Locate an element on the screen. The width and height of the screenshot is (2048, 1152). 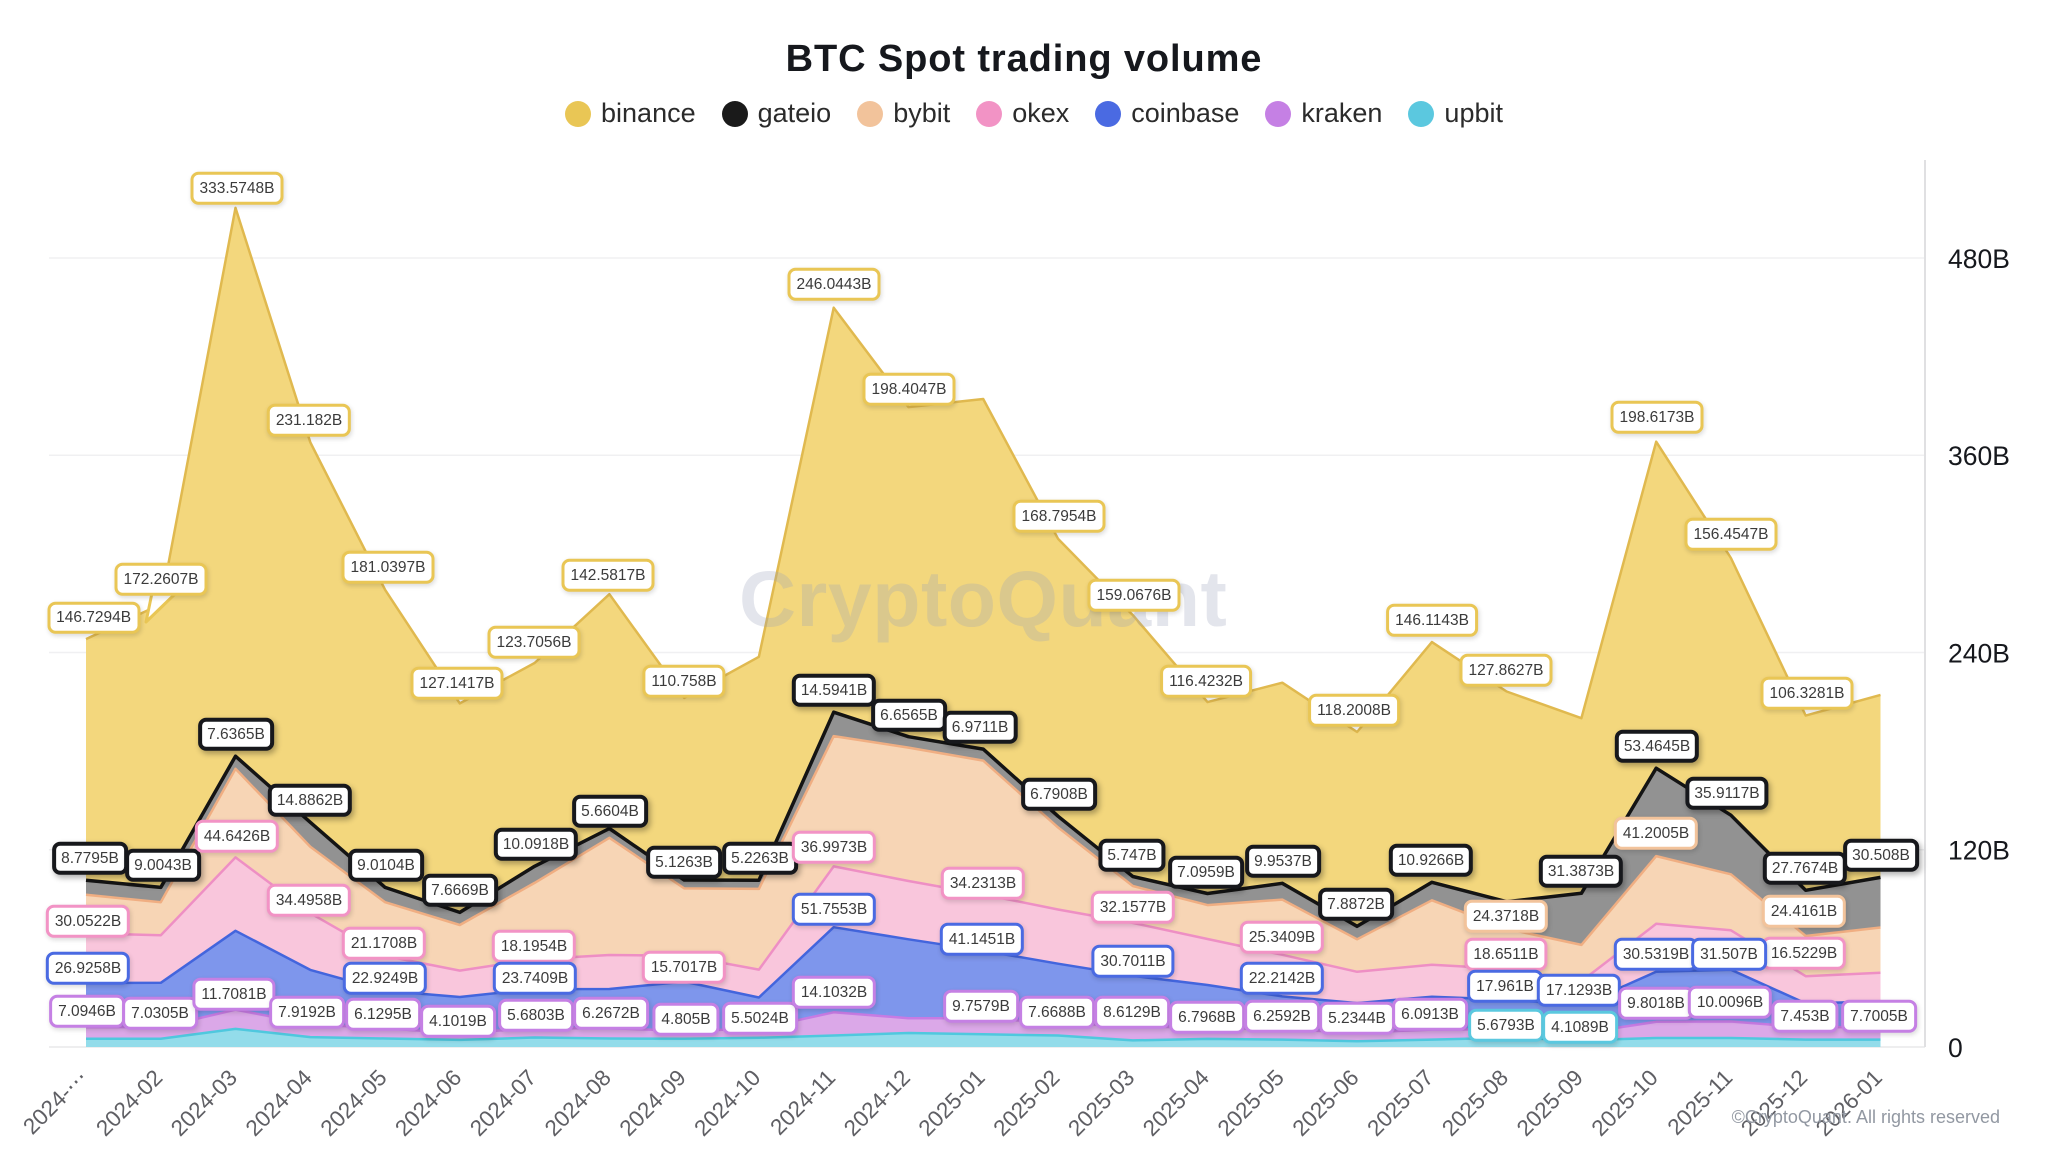
svg-text: 2024-04 is located at coordinates (279, 1103).